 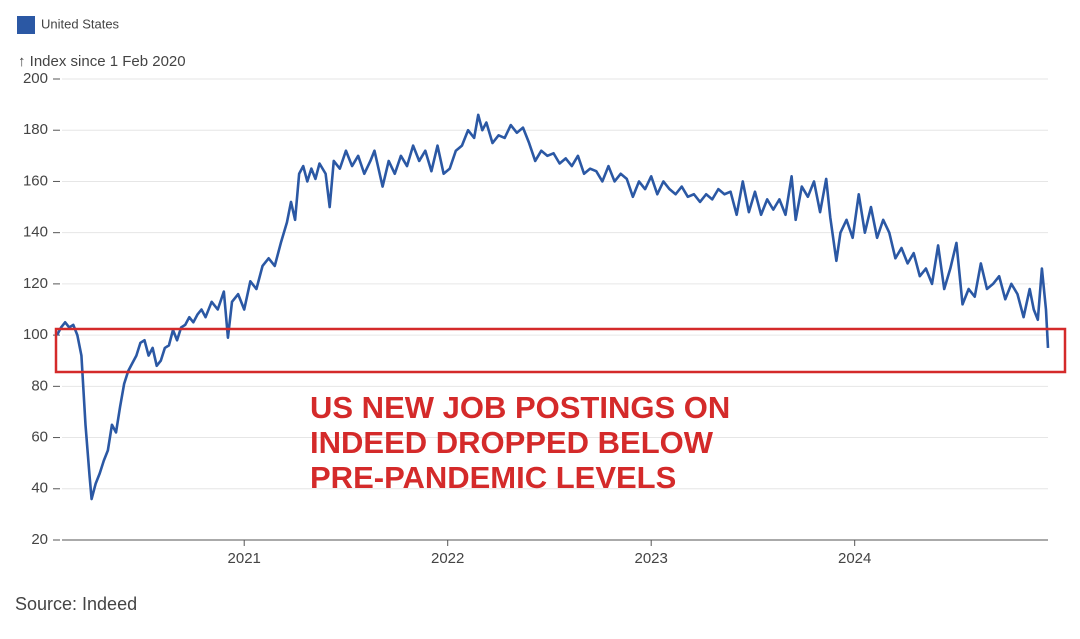 What do you see at coordinates (520, 407) in the screenshot?
I see `annotation-line: US NEW JOB POSTINGS ON` at bounding box center [520, 407].